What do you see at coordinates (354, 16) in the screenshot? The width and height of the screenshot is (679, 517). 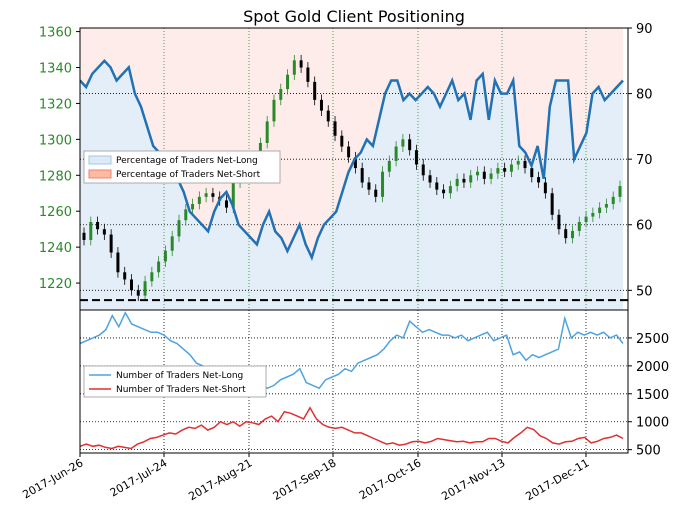 I see `chart-title: Spot Gold Client Positioning` at bounding box center [354, 16].